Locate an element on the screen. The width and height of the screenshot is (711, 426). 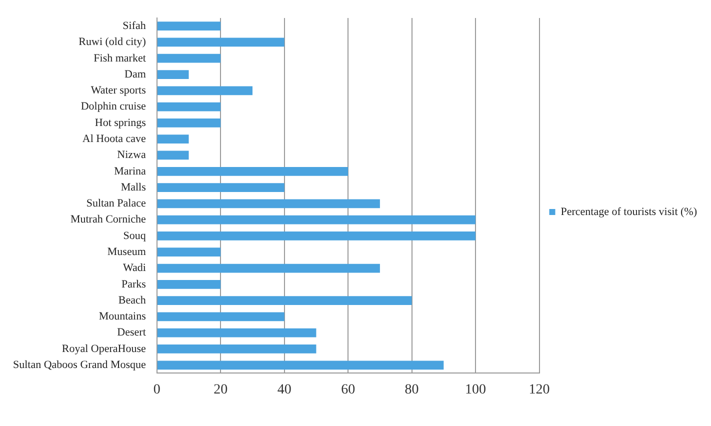
y-tick-label: Museum is located at coordinates (126, 252).